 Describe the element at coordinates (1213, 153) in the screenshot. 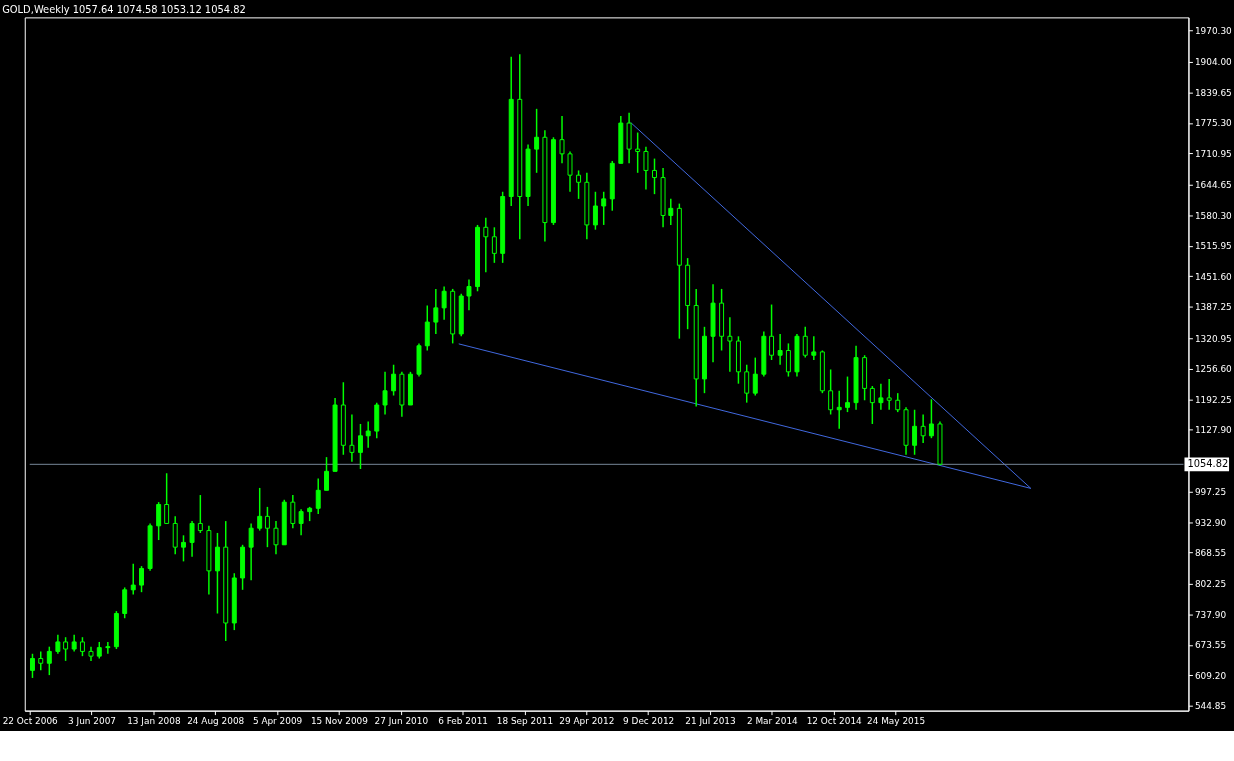

I see `y-tick-label: 1710.95` at that location.